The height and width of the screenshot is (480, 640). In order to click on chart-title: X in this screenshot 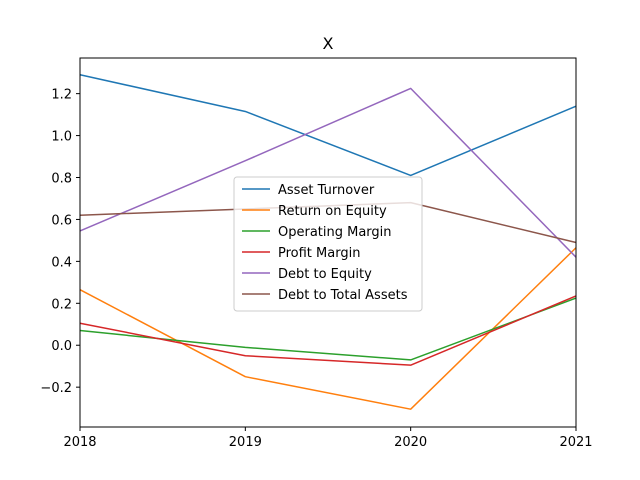, I will do `click(328, 43)`.